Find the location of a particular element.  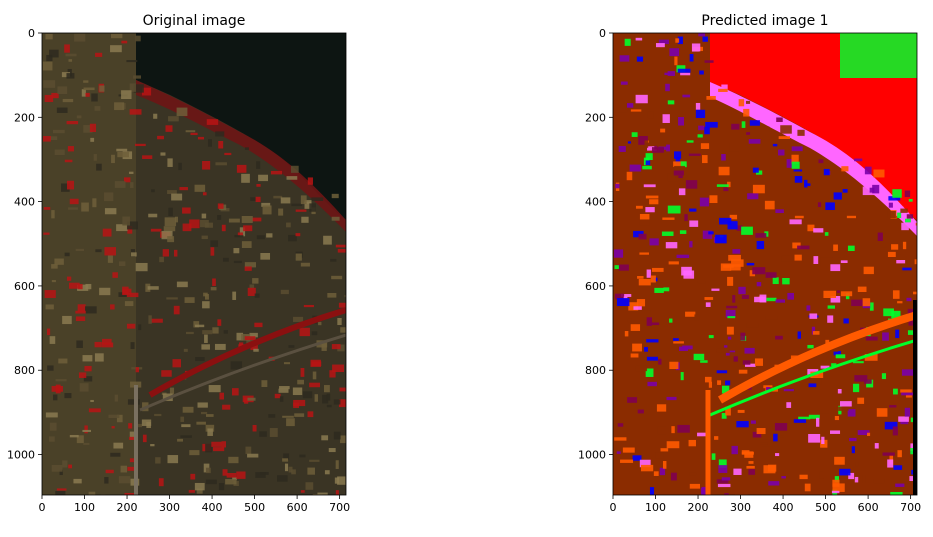

predicted-x-tick-label: 600 is located at coordinates (868, 507).